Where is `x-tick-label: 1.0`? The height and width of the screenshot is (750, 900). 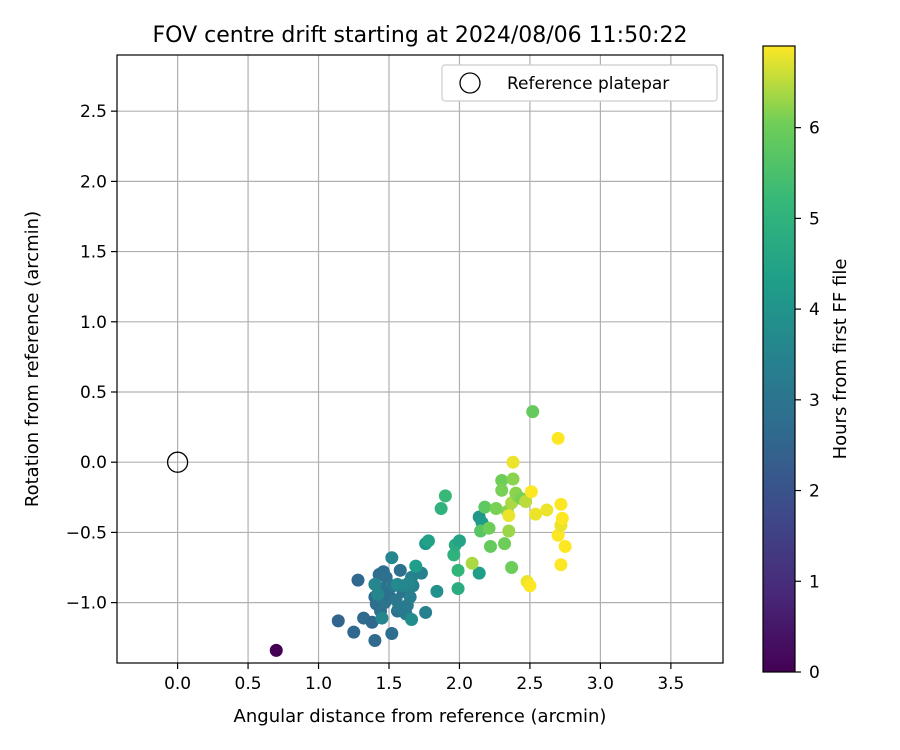 x-tick-label: 1.0 is located at coordinates (318, 684).